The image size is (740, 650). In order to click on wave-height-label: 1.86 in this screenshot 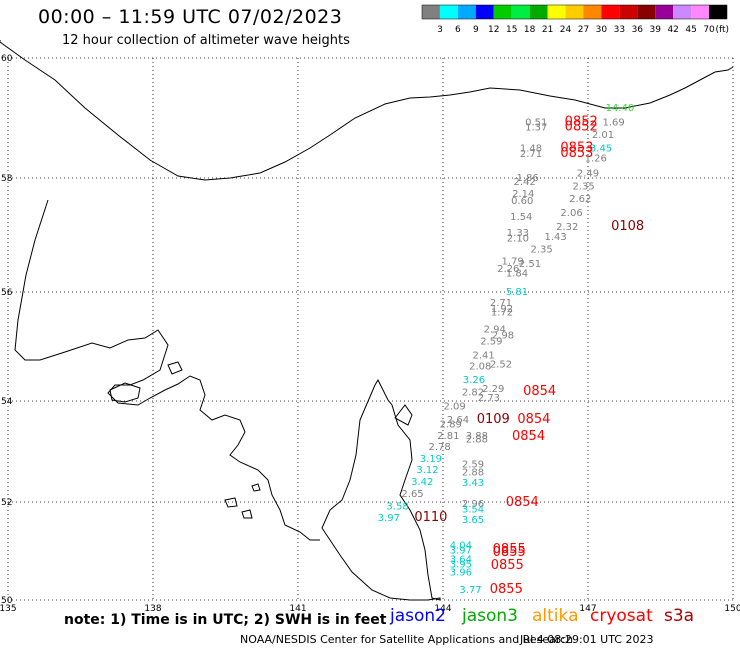, I will do `click(527, 178)`.